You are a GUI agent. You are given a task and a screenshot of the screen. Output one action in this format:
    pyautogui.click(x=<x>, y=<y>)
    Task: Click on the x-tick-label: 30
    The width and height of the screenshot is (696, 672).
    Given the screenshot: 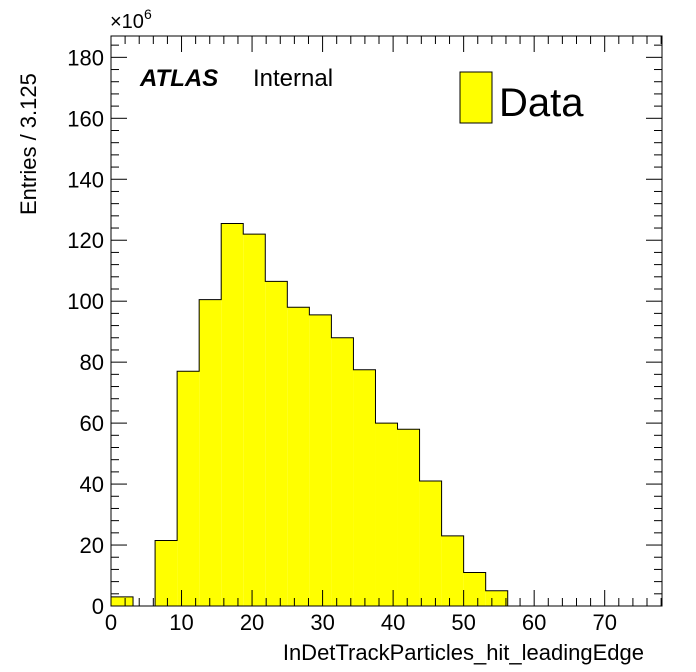 What is the action you would take?
    pyautogui.click(x=322, y=622)
    